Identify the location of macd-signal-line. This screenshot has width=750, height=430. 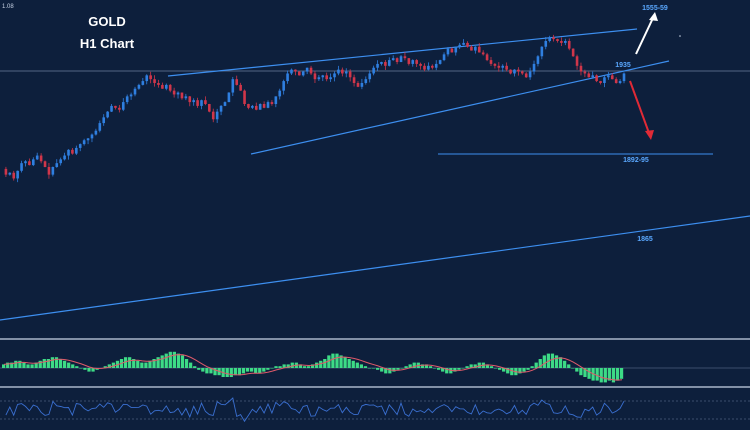
(313, 367).